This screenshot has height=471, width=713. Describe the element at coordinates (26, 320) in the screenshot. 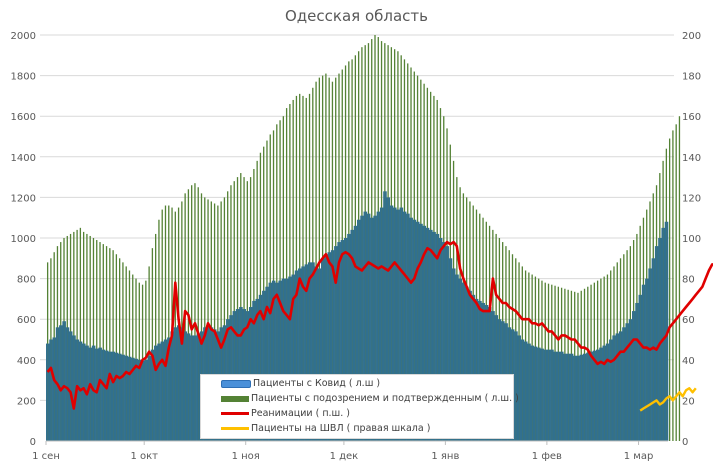

I see `y-tick-left: 600` at that location.